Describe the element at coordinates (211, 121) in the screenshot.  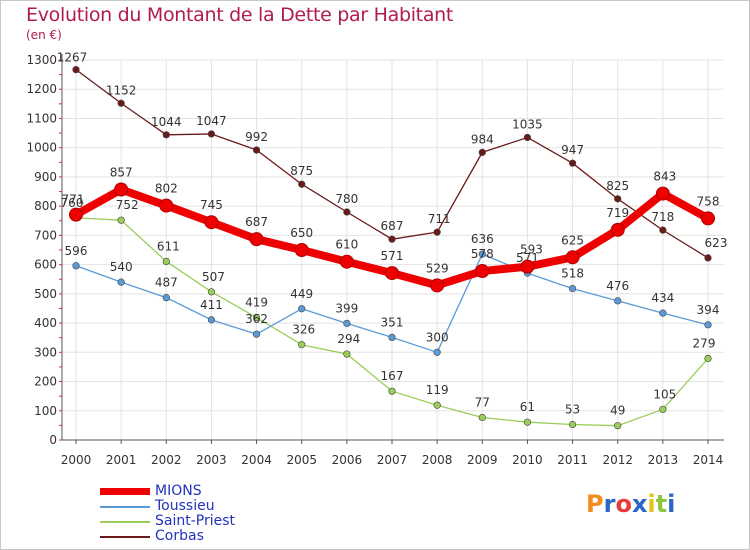
I see `data-label-corbas: 1047` at that location.